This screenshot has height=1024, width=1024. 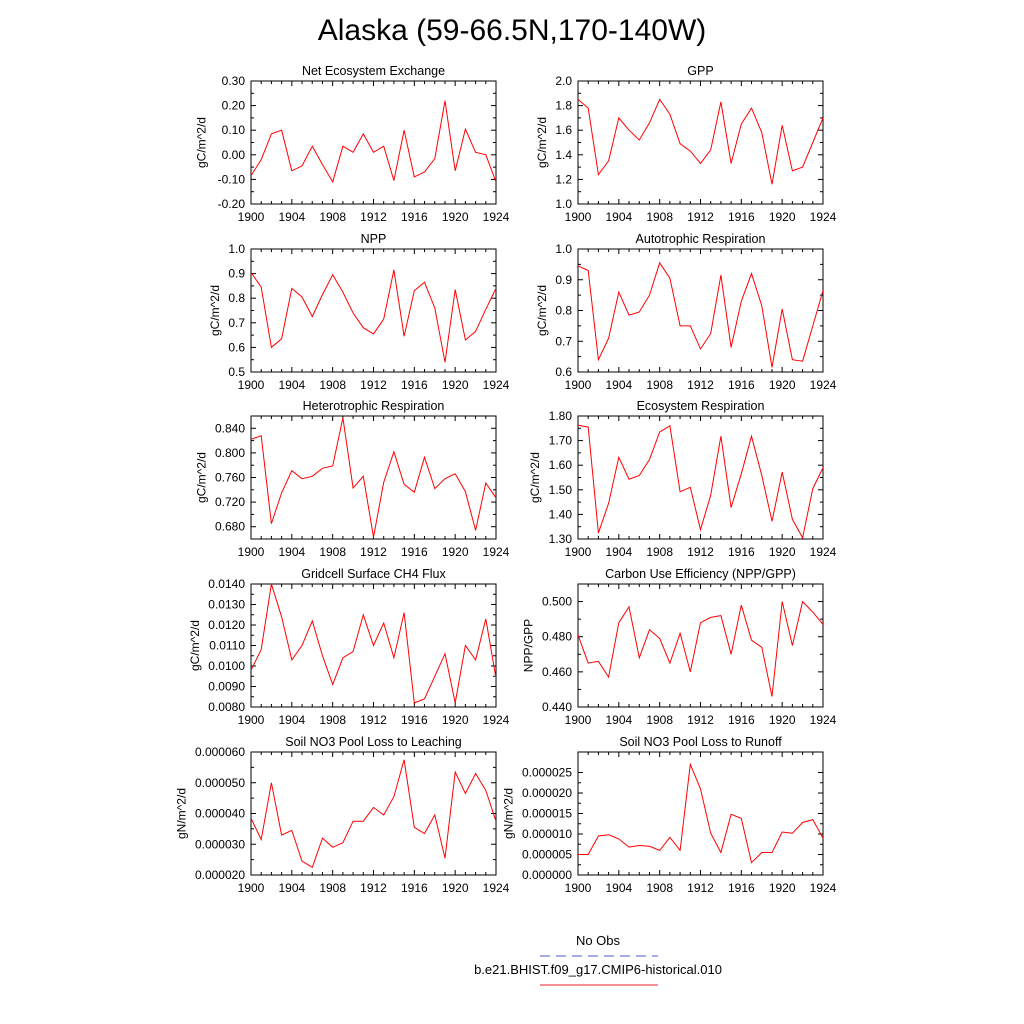 I want to click on y-tick-label: 0.00, so click(x=234, y=155).